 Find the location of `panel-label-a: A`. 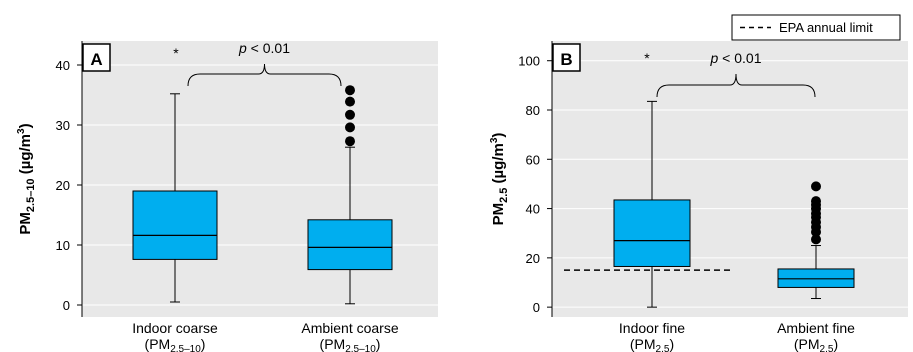

panel-label-a: A is located at coordinates (96, 57).